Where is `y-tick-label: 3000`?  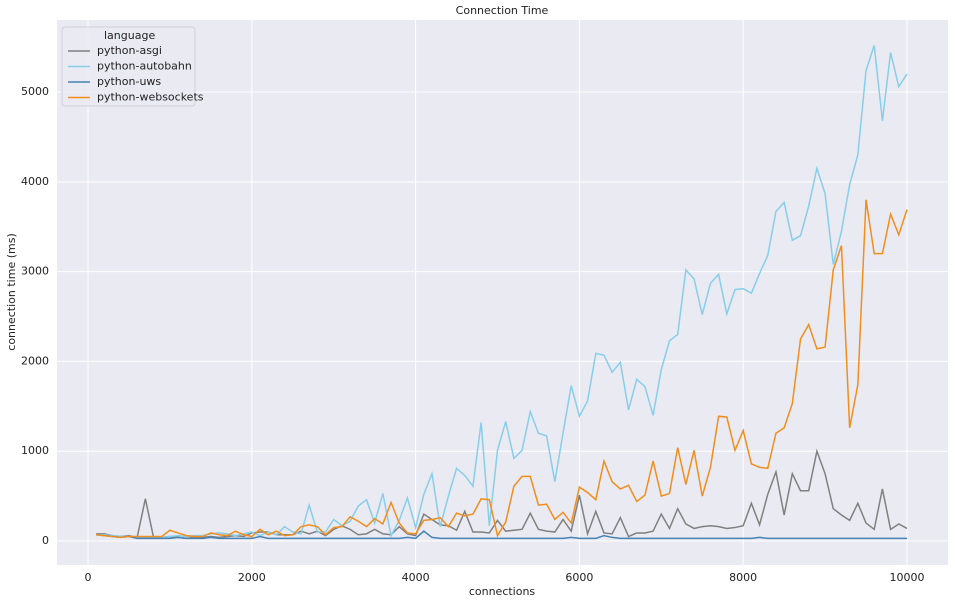 y-tick-label: 3000 is located at coordinates (35, 271).